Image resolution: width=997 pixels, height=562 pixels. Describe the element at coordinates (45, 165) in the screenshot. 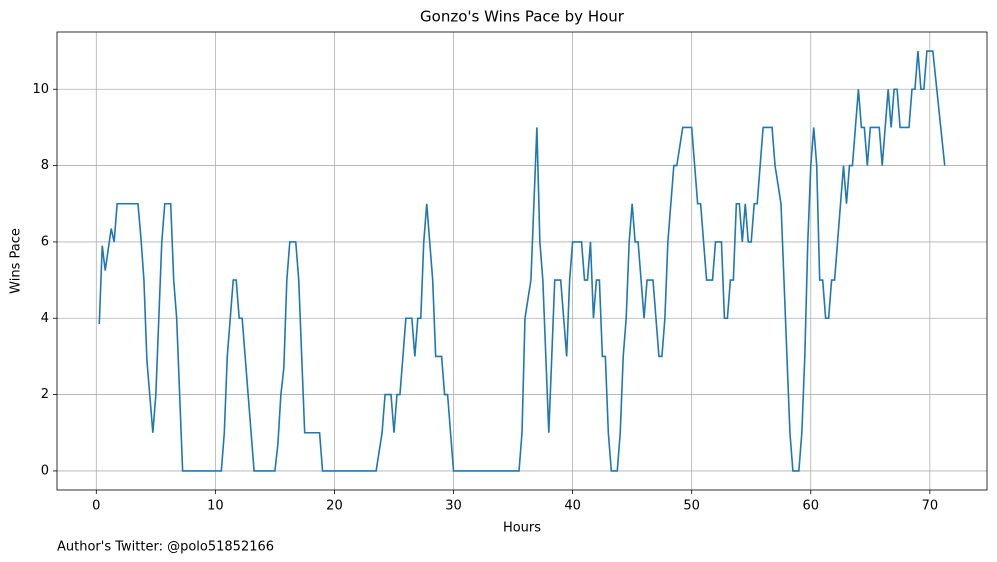

I see `y-tick-label: 8` at that location.